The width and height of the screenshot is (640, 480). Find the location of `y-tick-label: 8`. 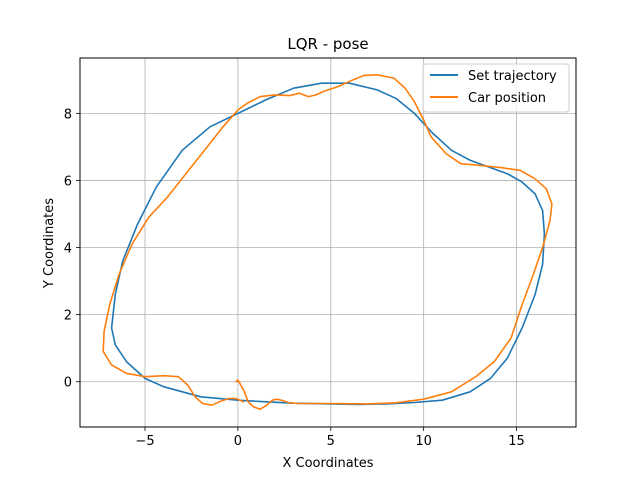

y-tick-label: 8 is located at coordinates (68, 114).